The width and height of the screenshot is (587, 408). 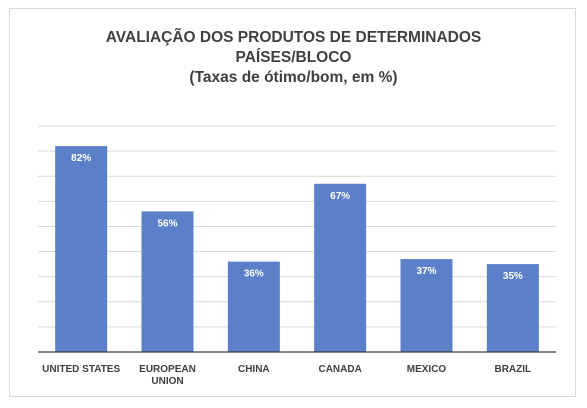 I want to click on data-label: 56%, so click(x=167, y=223).